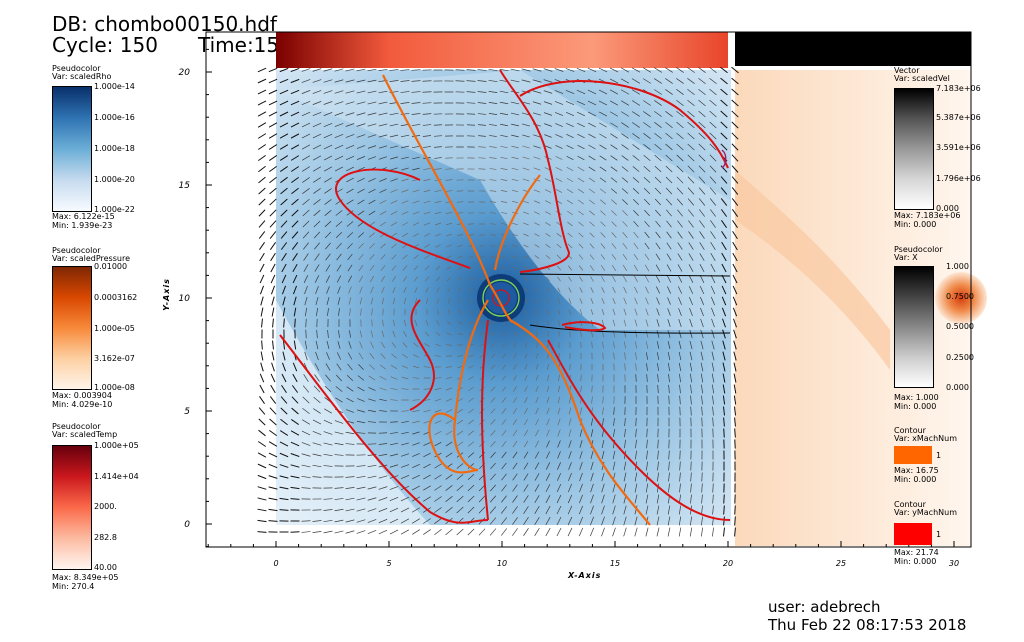 The height and width of the screenshot is (642, 1024). Describe the element at coordinates (916, 552) in the screenshot. I see `legend-max: Max: 21.74` at that location.